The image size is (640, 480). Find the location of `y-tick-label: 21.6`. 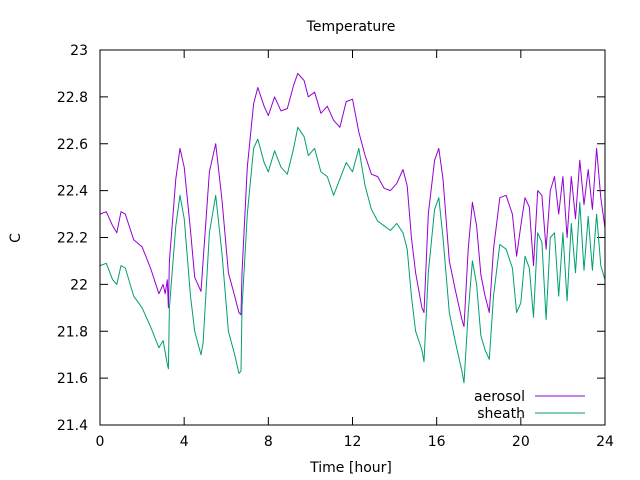

y-tick-label: 21.6 is located at coordinates (72, 379).